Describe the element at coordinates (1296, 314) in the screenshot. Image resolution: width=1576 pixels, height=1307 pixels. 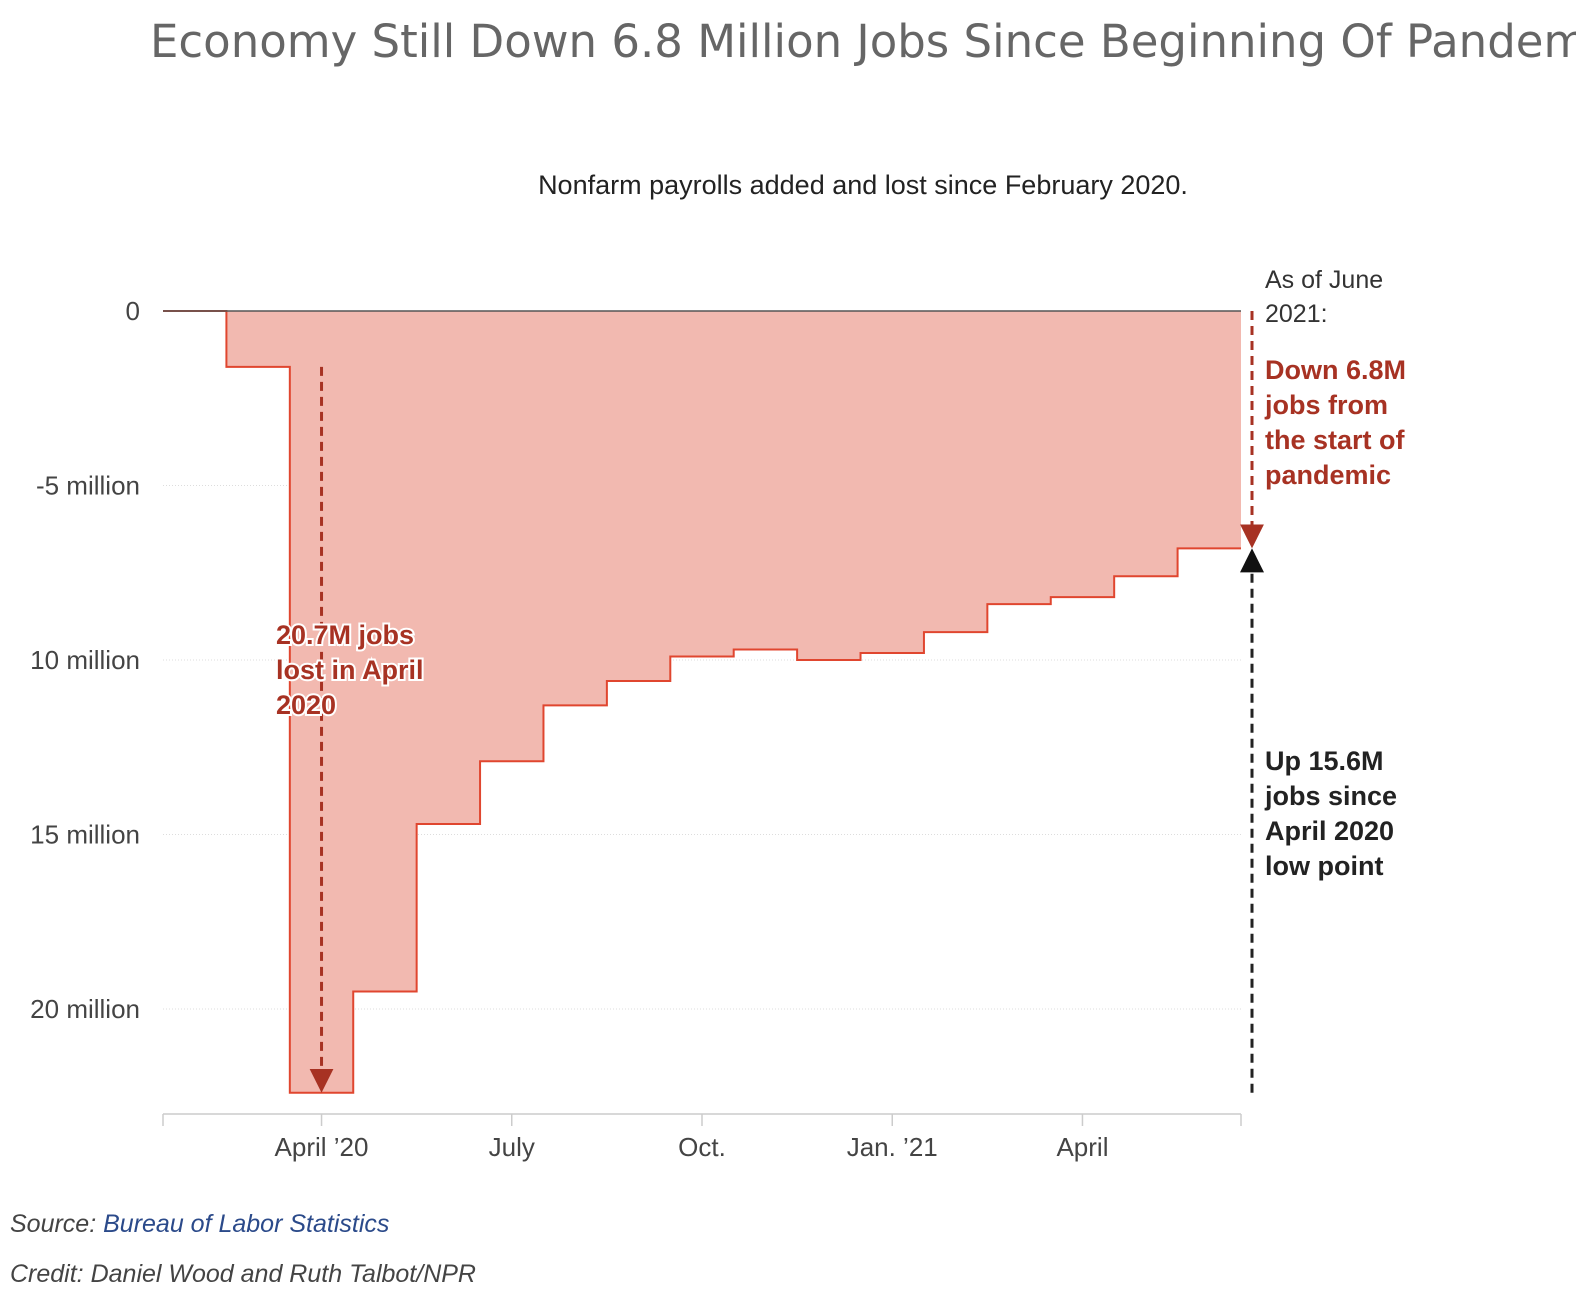
I see `as-of-label-line: 2021:` at that location.